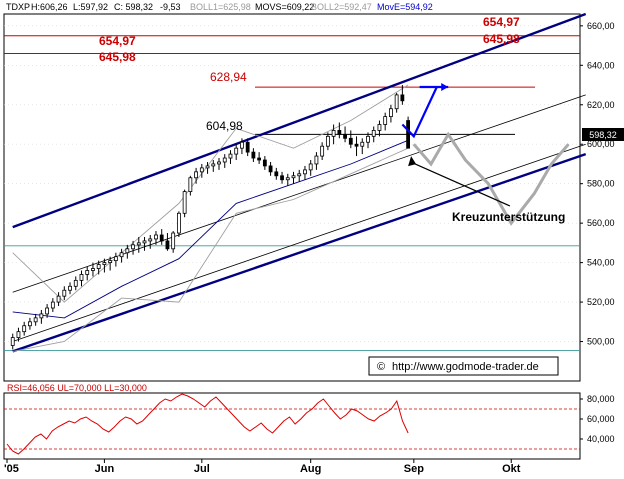 Image resolution: width=624 pixels, height=479 pixels. Describe the element at coordinates (207, 424) in the screenshot. I see `rsi-line` at that location.